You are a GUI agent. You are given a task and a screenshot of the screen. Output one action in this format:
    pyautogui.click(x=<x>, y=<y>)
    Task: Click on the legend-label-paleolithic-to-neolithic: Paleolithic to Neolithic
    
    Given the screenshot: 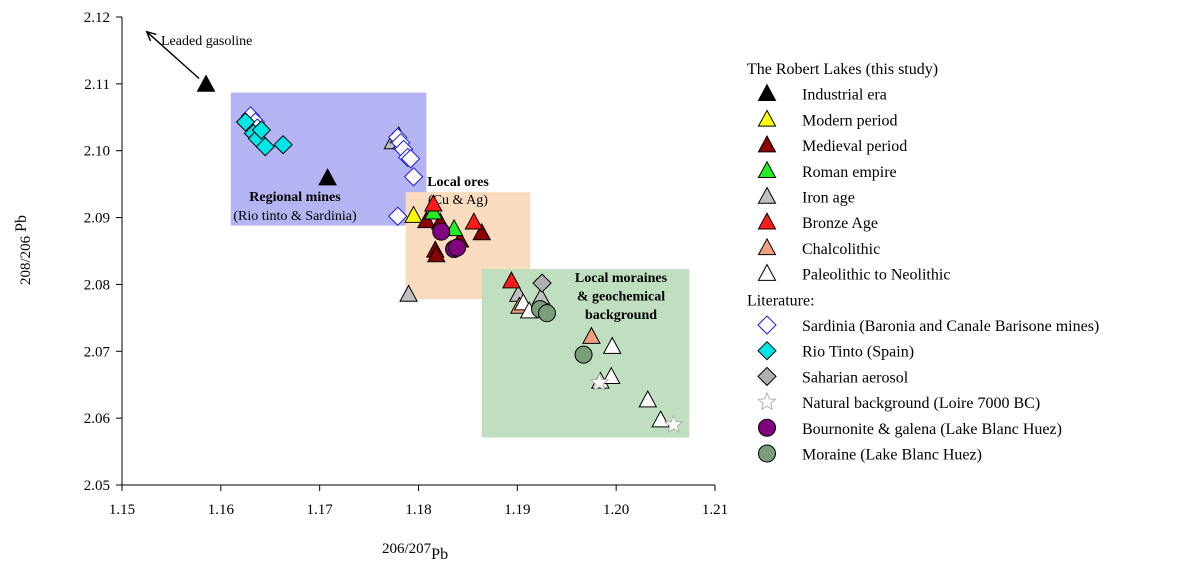 What is the action you would take?
    pyautogui.click(x=876, y=275)
    